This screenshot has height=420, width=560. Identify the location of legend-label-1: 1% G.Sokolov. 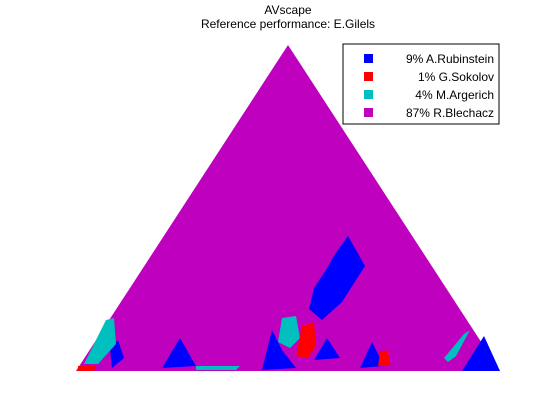
(456, 77).